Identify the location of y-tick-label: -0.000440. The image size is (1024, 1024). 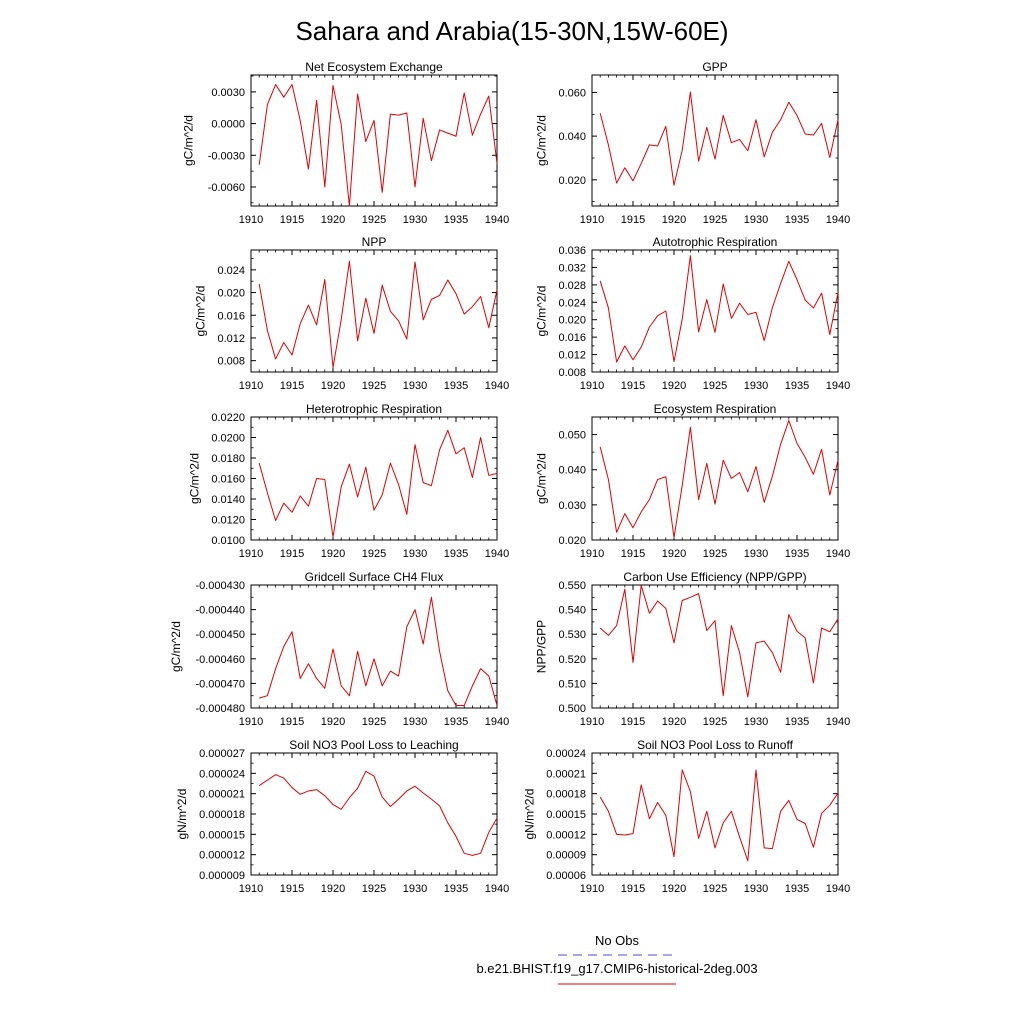
(220, 611).